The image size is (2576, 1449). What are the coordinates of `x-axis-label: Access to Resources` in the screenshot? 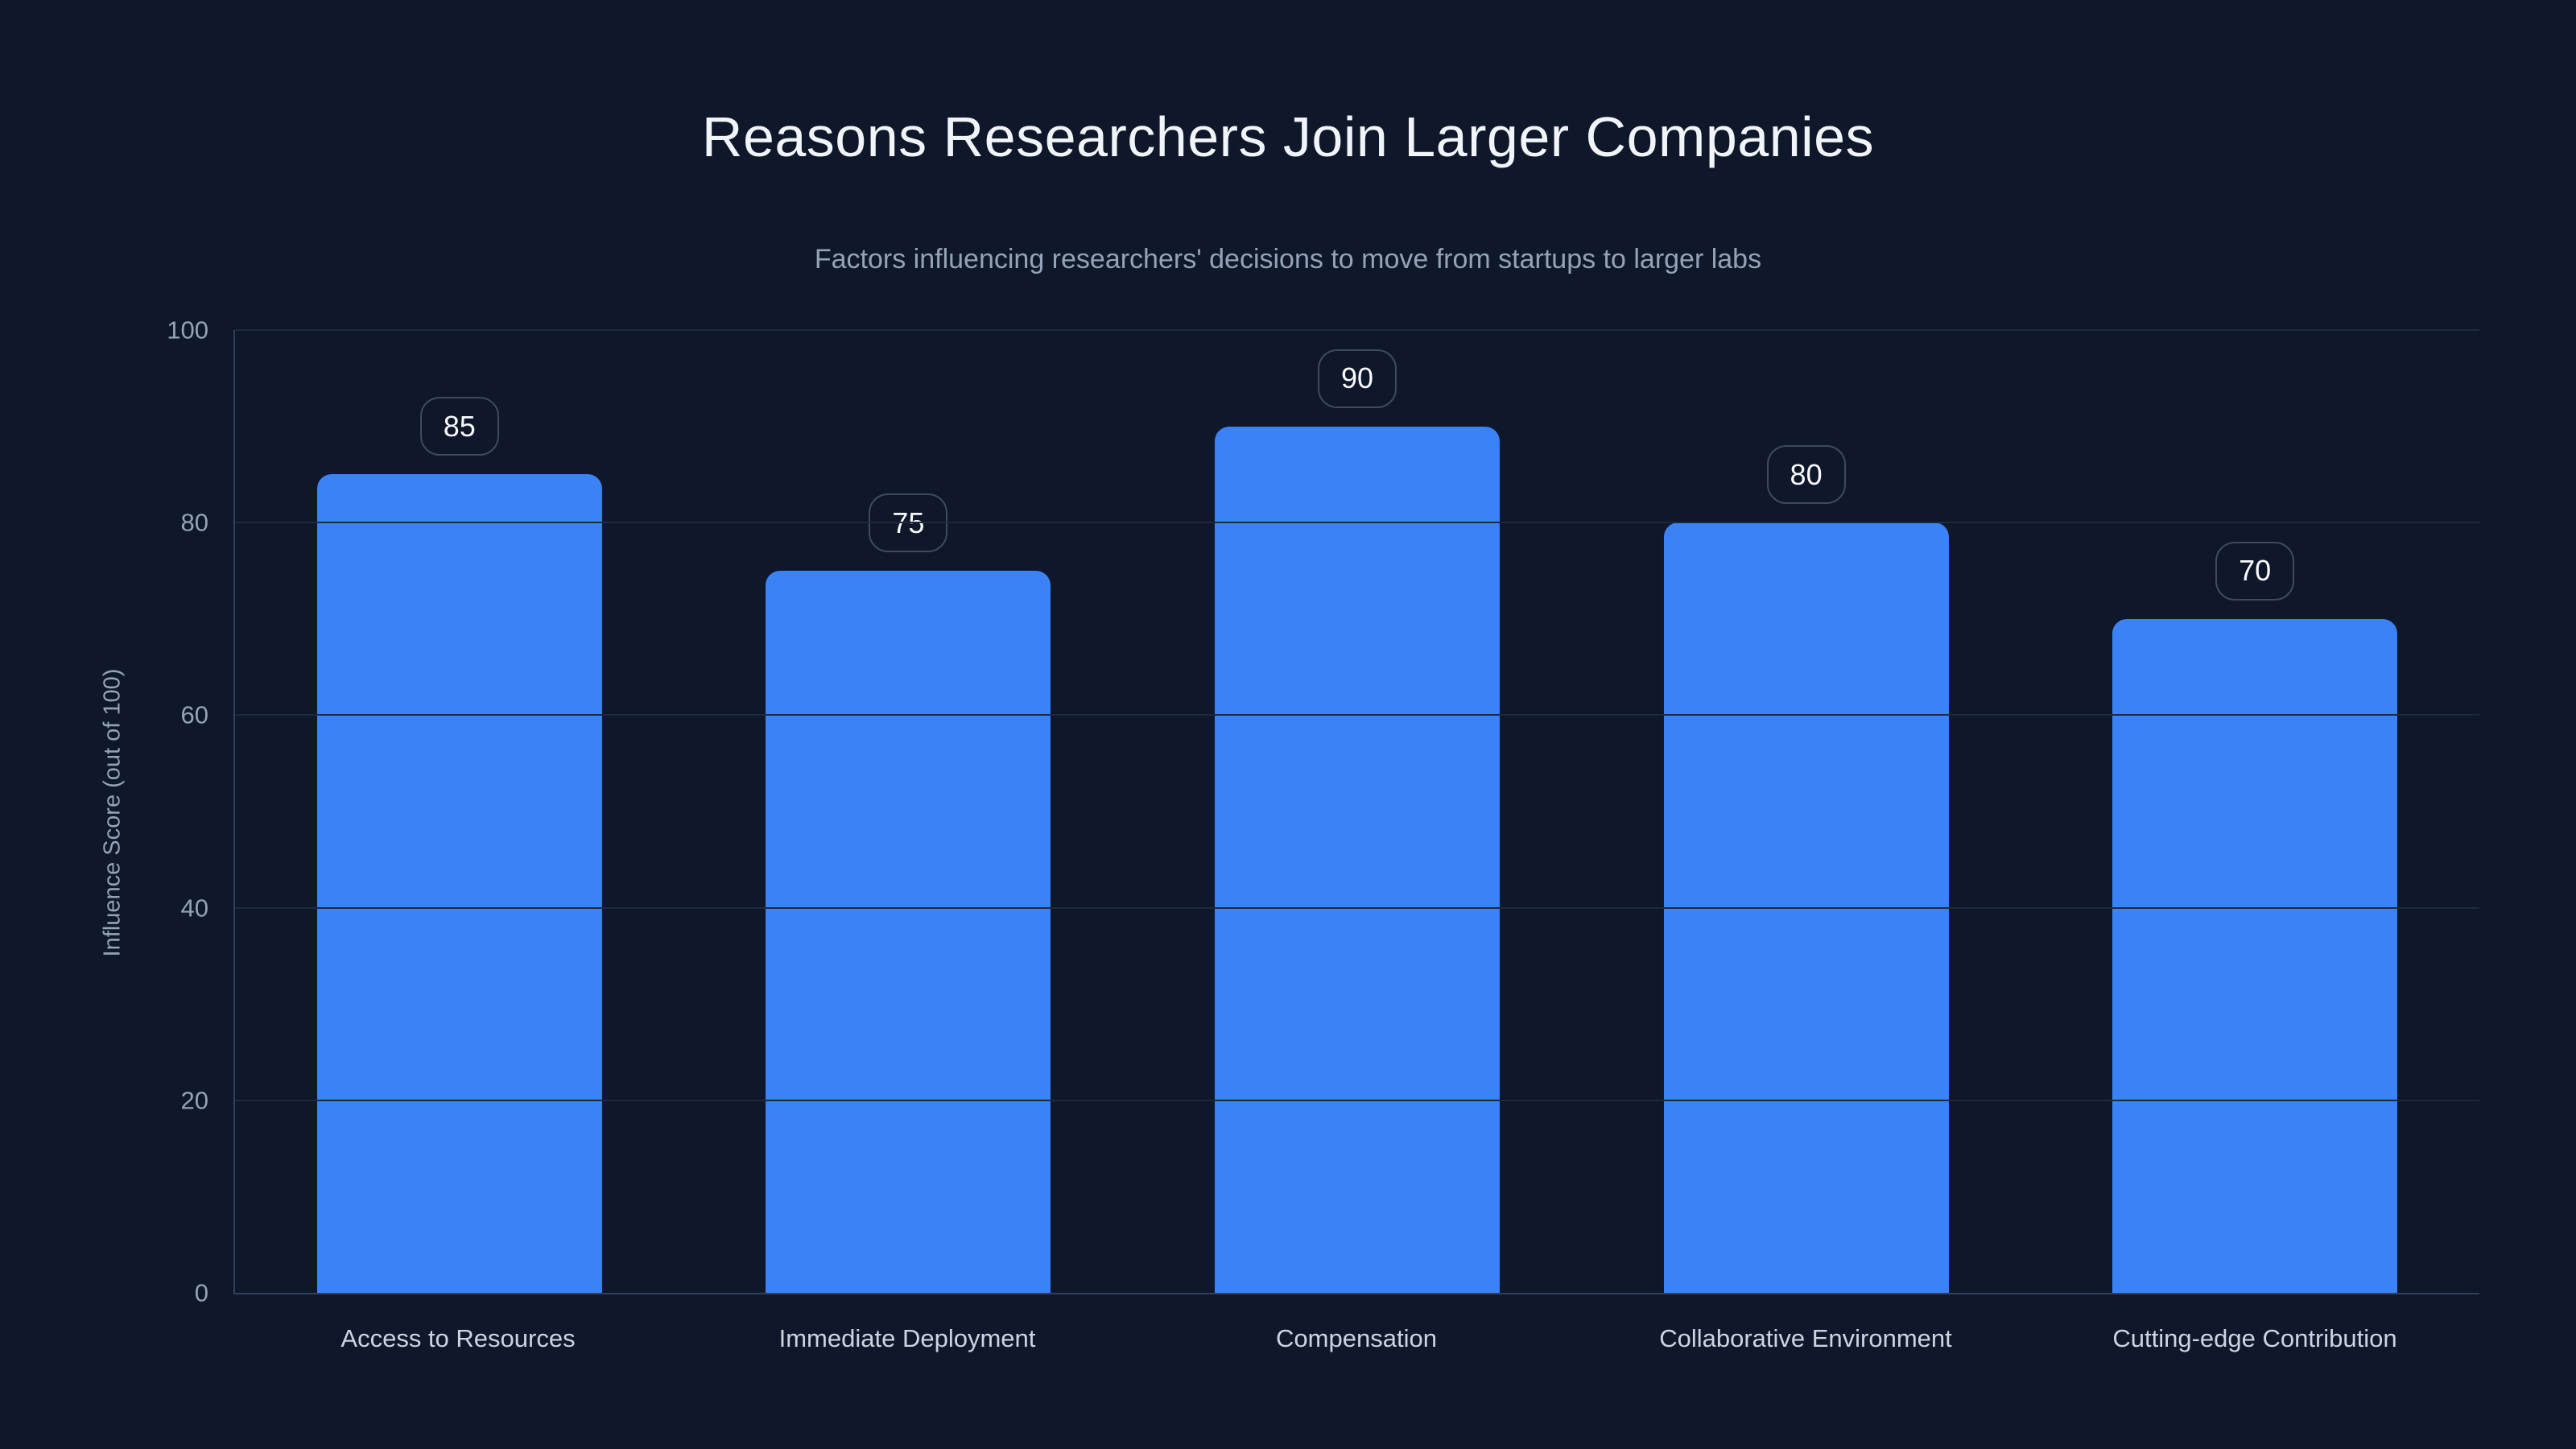 It's located at (458, 1338).